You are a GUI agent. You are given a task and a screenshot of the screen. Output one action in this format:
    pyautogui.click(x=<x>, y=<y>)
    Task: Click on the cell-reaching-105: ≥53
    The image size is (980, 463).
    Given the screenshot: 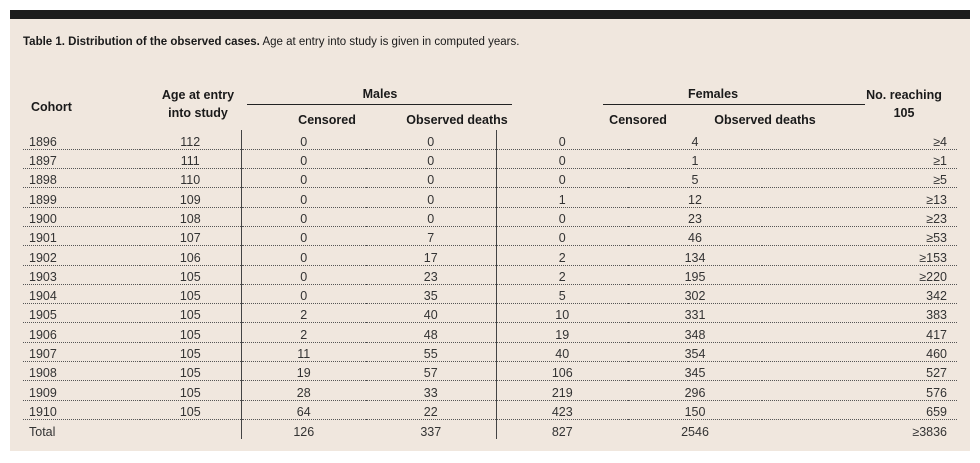 What is the action you would take?
    pyautogui.click(x=859, y=236)
    